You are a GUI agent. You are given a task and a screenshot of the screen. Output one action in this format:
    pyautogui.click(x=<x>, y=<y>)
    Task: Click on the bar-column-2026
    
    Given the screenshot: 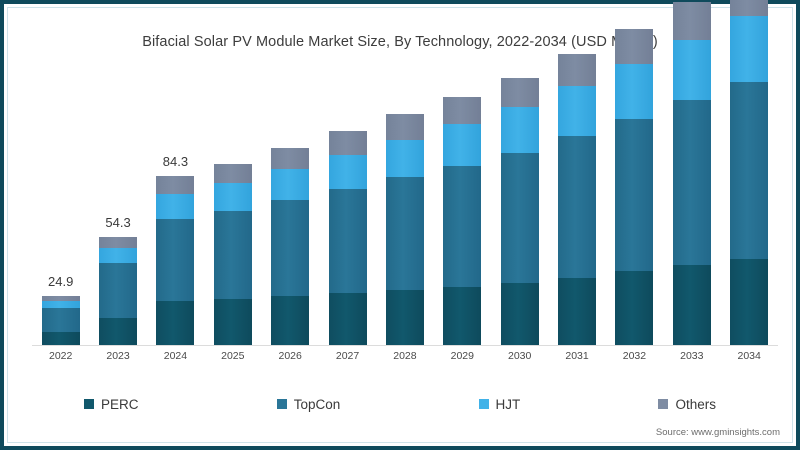 What is the action you would take?
    pyautogui.click(x=290, y=210)
    